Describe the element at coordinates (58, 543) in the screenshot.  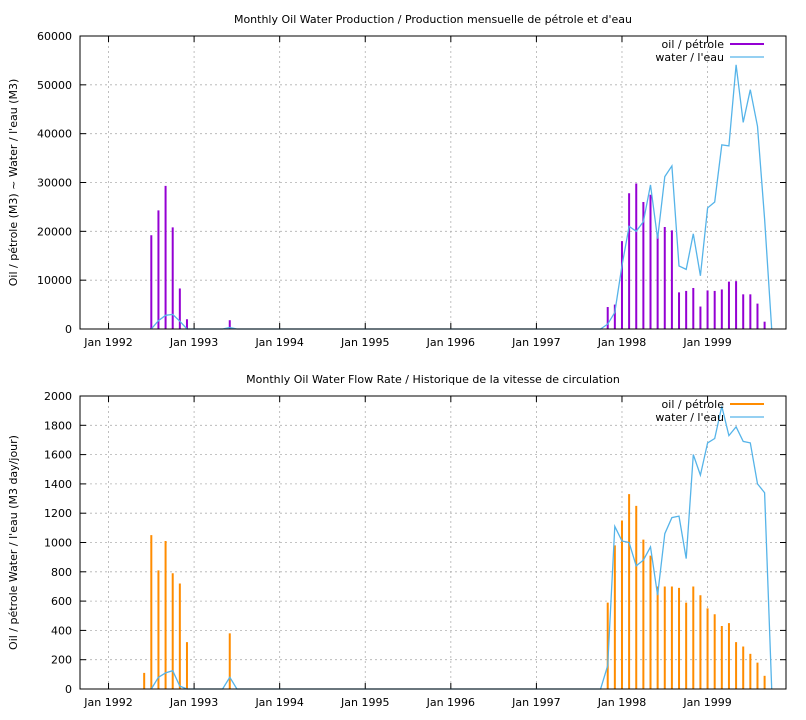
I see `y-tick-label: 1000` at that location.